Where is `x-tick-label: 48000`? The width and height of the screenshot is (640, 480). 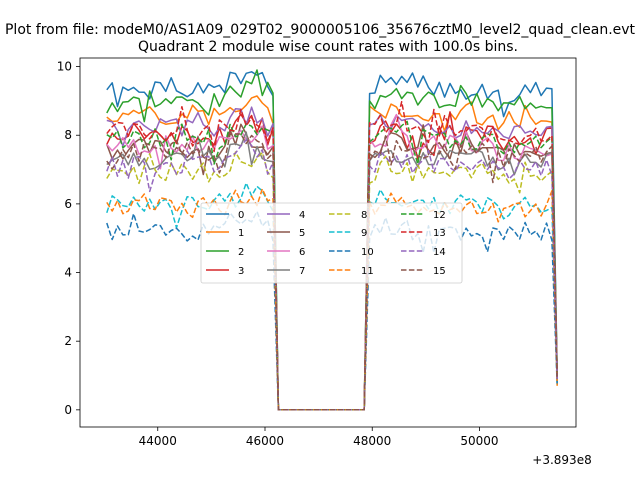 x-tick-label: 48000 is located at coordinates (372, 441).